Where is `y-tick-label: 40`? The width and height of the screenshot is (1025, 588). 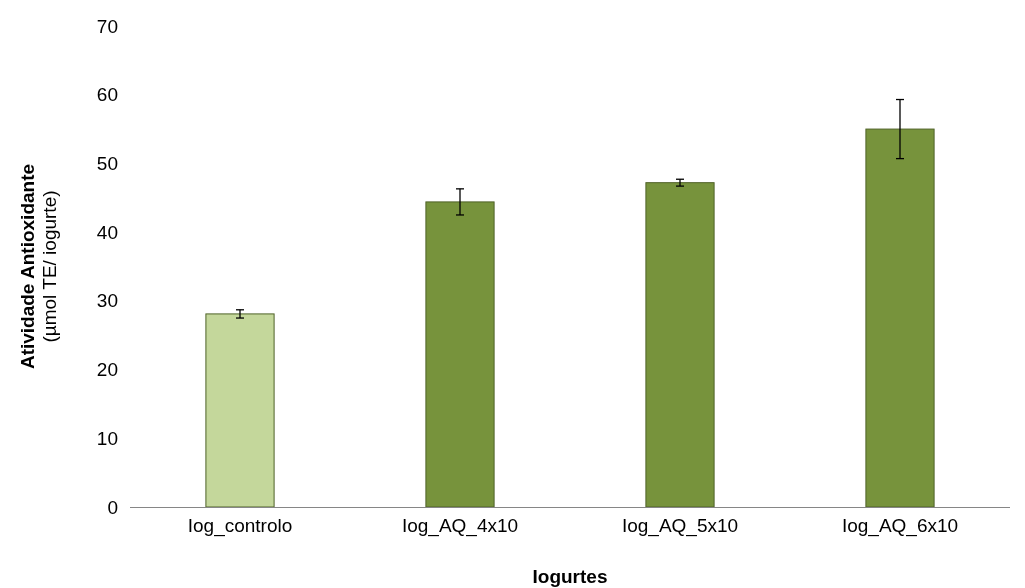 y-tick-label: 40 is located at coordinates (107, 232).